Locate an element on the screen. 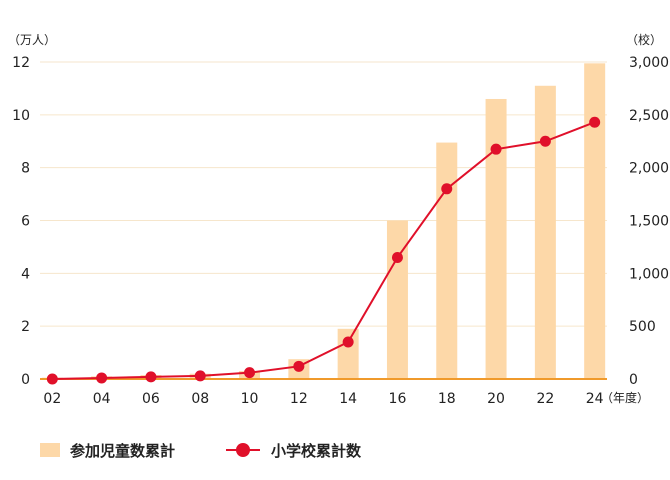 This screenshot has height=480, width=670. left-axis-tick-label: 10 is located at coordinates (21, 116).